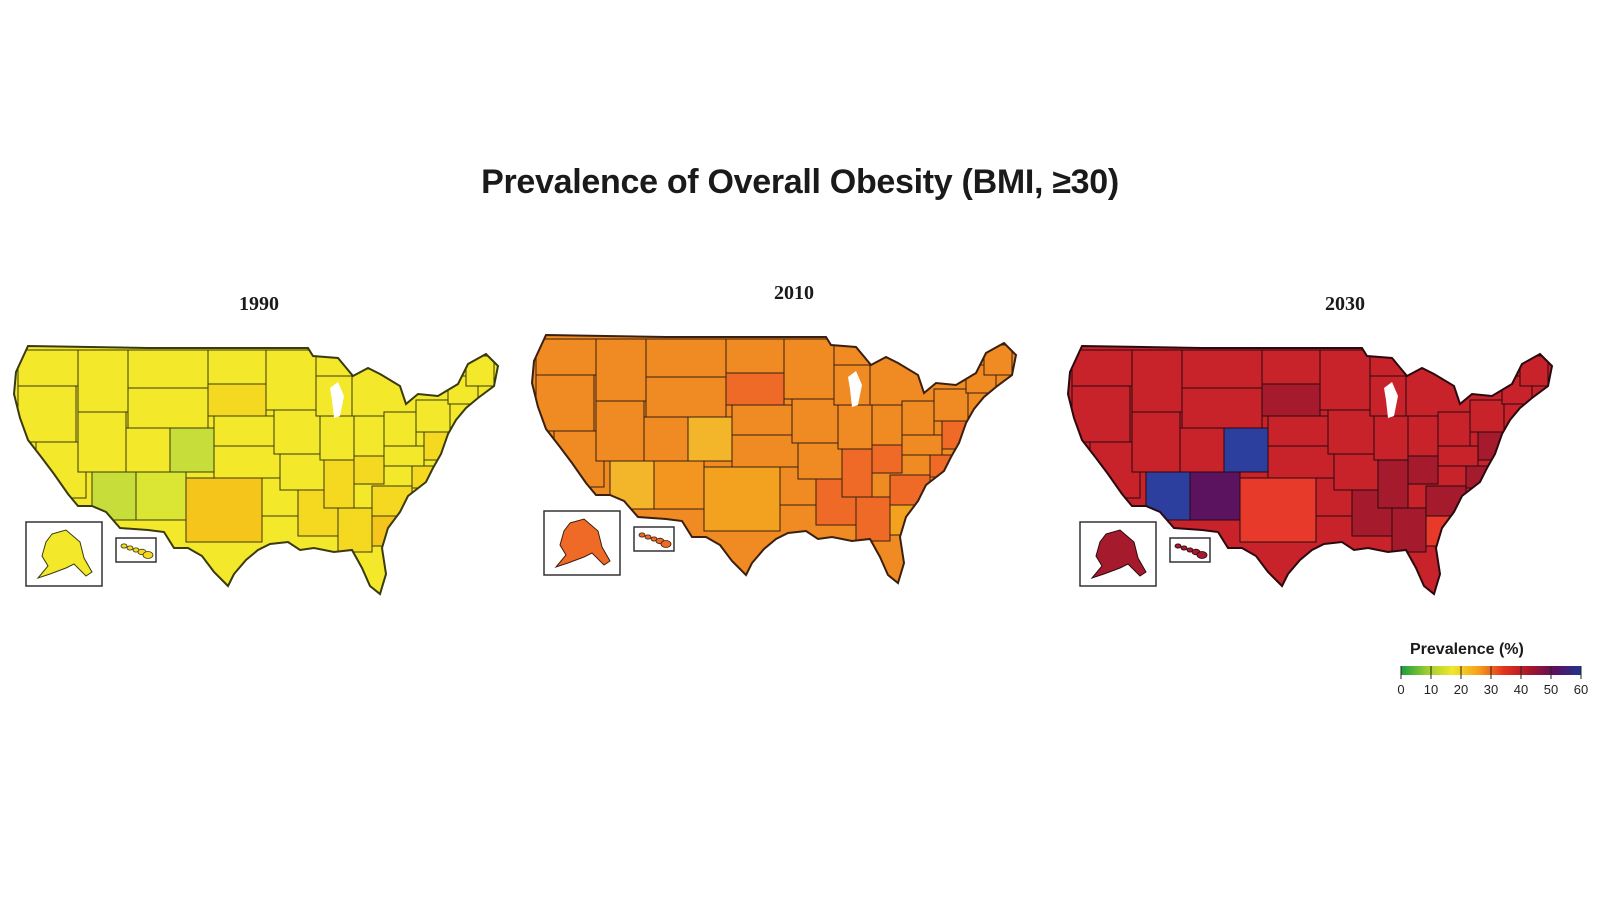 Image resolution: width=1600 pixels, height=900 pixels. Describe the element at coordinates (1491, 689) in the screenshot. I see `legend-tick-label: 30` at that location.